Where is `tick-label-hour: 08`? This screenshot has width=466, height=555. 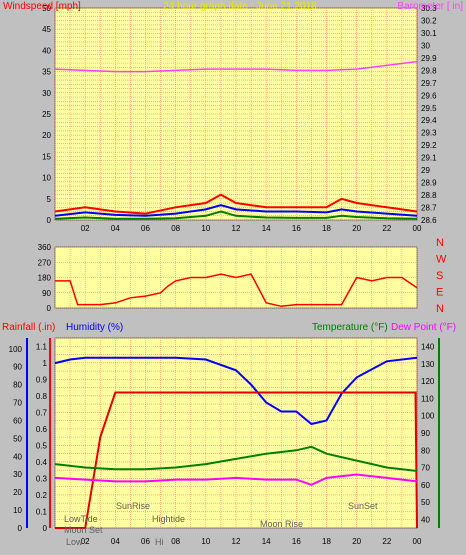 tick-label-hour: 08 is located at coordinates (175, 228).